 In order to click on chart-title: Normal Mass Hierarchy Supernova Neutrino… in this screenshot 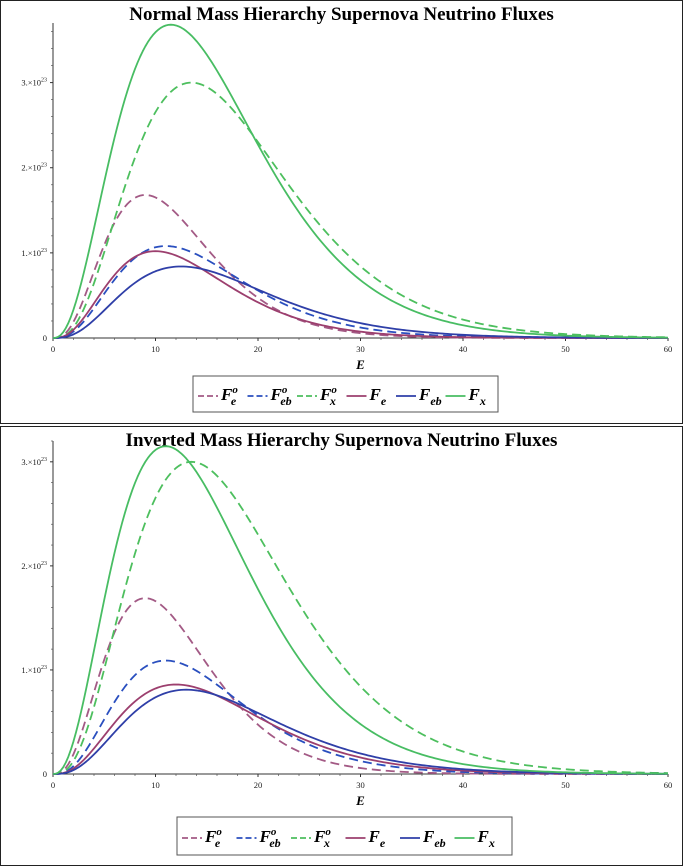, I will do `click(341, 14)`.